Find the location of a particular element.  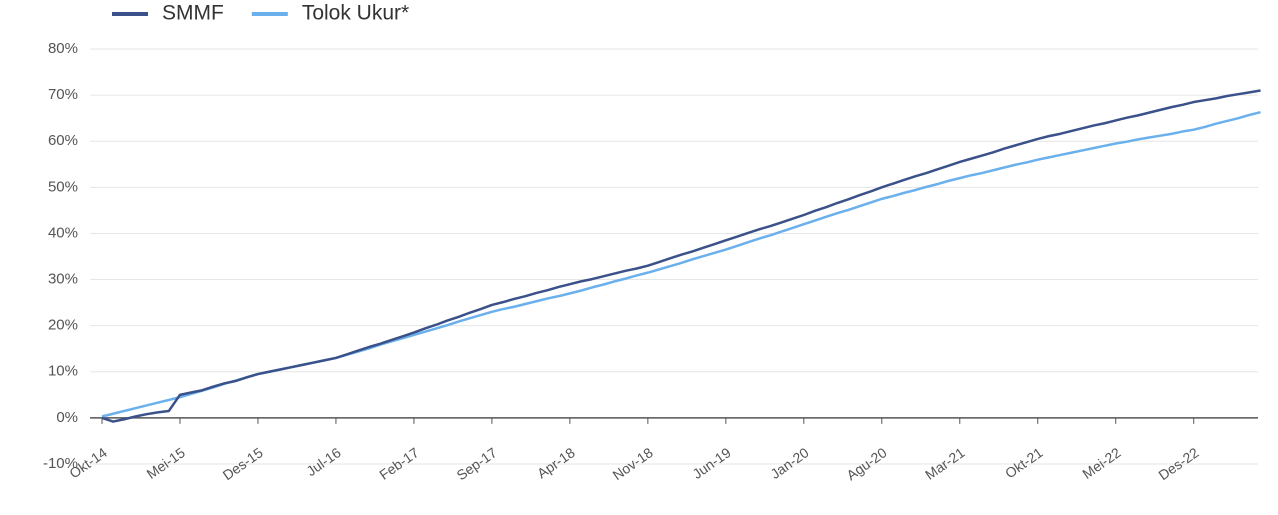

y-tick-label: 70% is located at coordinates (63, 94).